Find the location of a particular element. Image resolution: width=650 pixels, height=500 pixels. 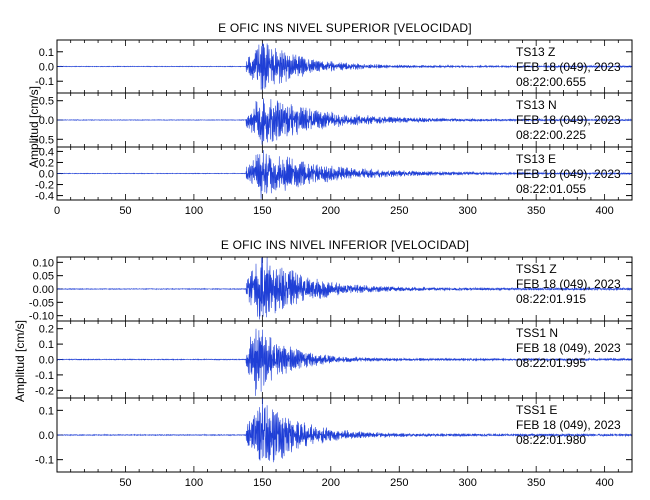

station-component-label: TSS1 E is located at coordinates (536, 410).